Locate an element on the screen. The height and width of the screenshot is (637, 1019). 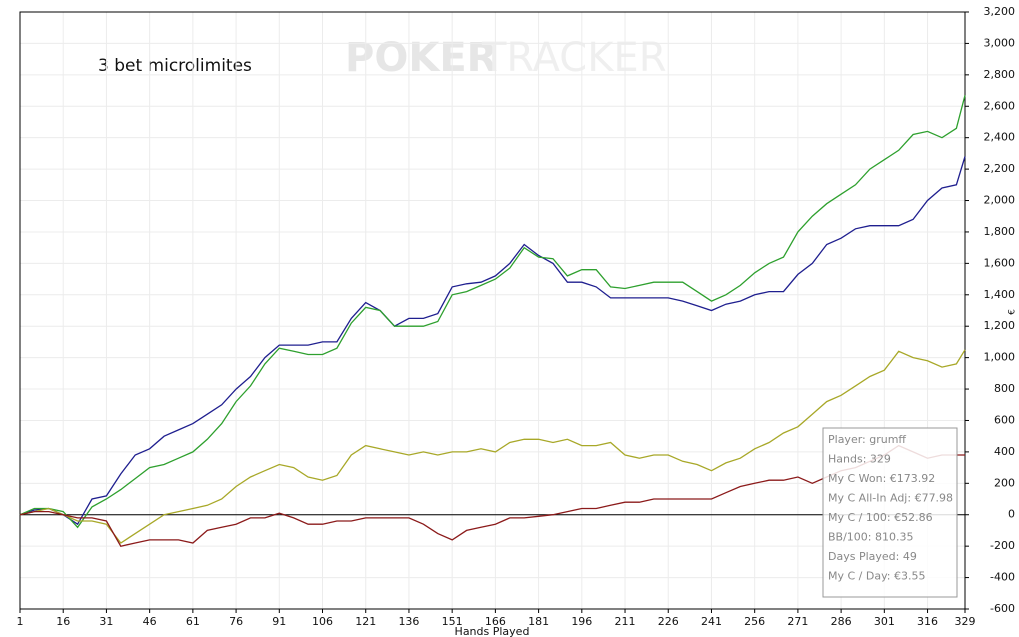
watermark: TRACKER is located at coordinates (574, 58).